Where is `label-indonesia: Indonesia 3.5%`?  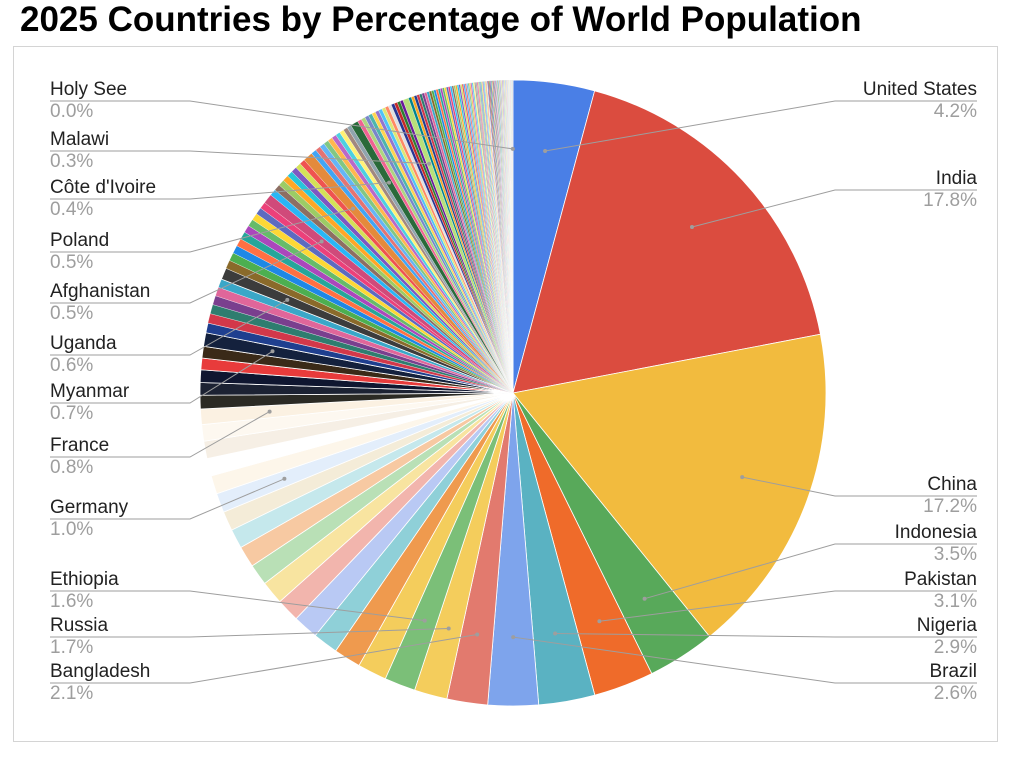 label-indonesia: Indonesia 3.5% is located at coordinates (936, 544).